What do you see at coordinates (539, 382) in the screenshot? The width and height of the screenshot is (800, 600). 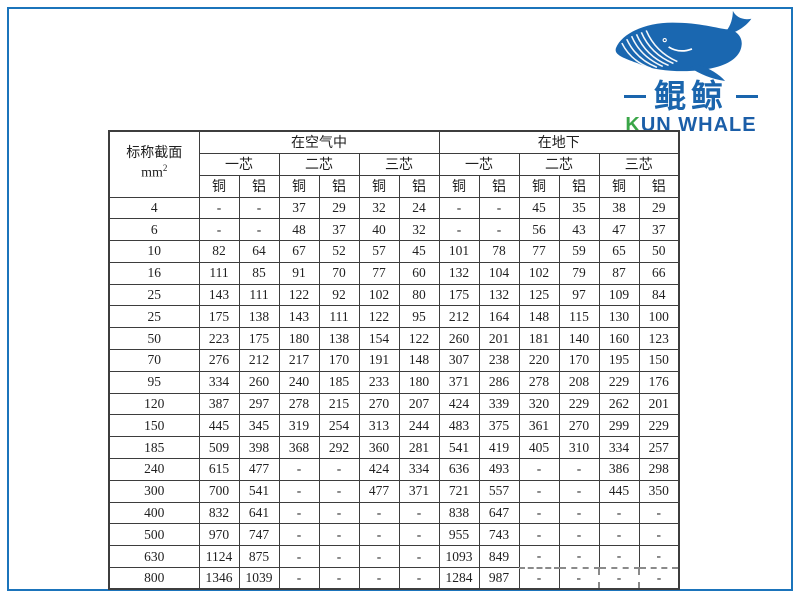 I see `table-cell: 278` at bounding box center [539, 382].